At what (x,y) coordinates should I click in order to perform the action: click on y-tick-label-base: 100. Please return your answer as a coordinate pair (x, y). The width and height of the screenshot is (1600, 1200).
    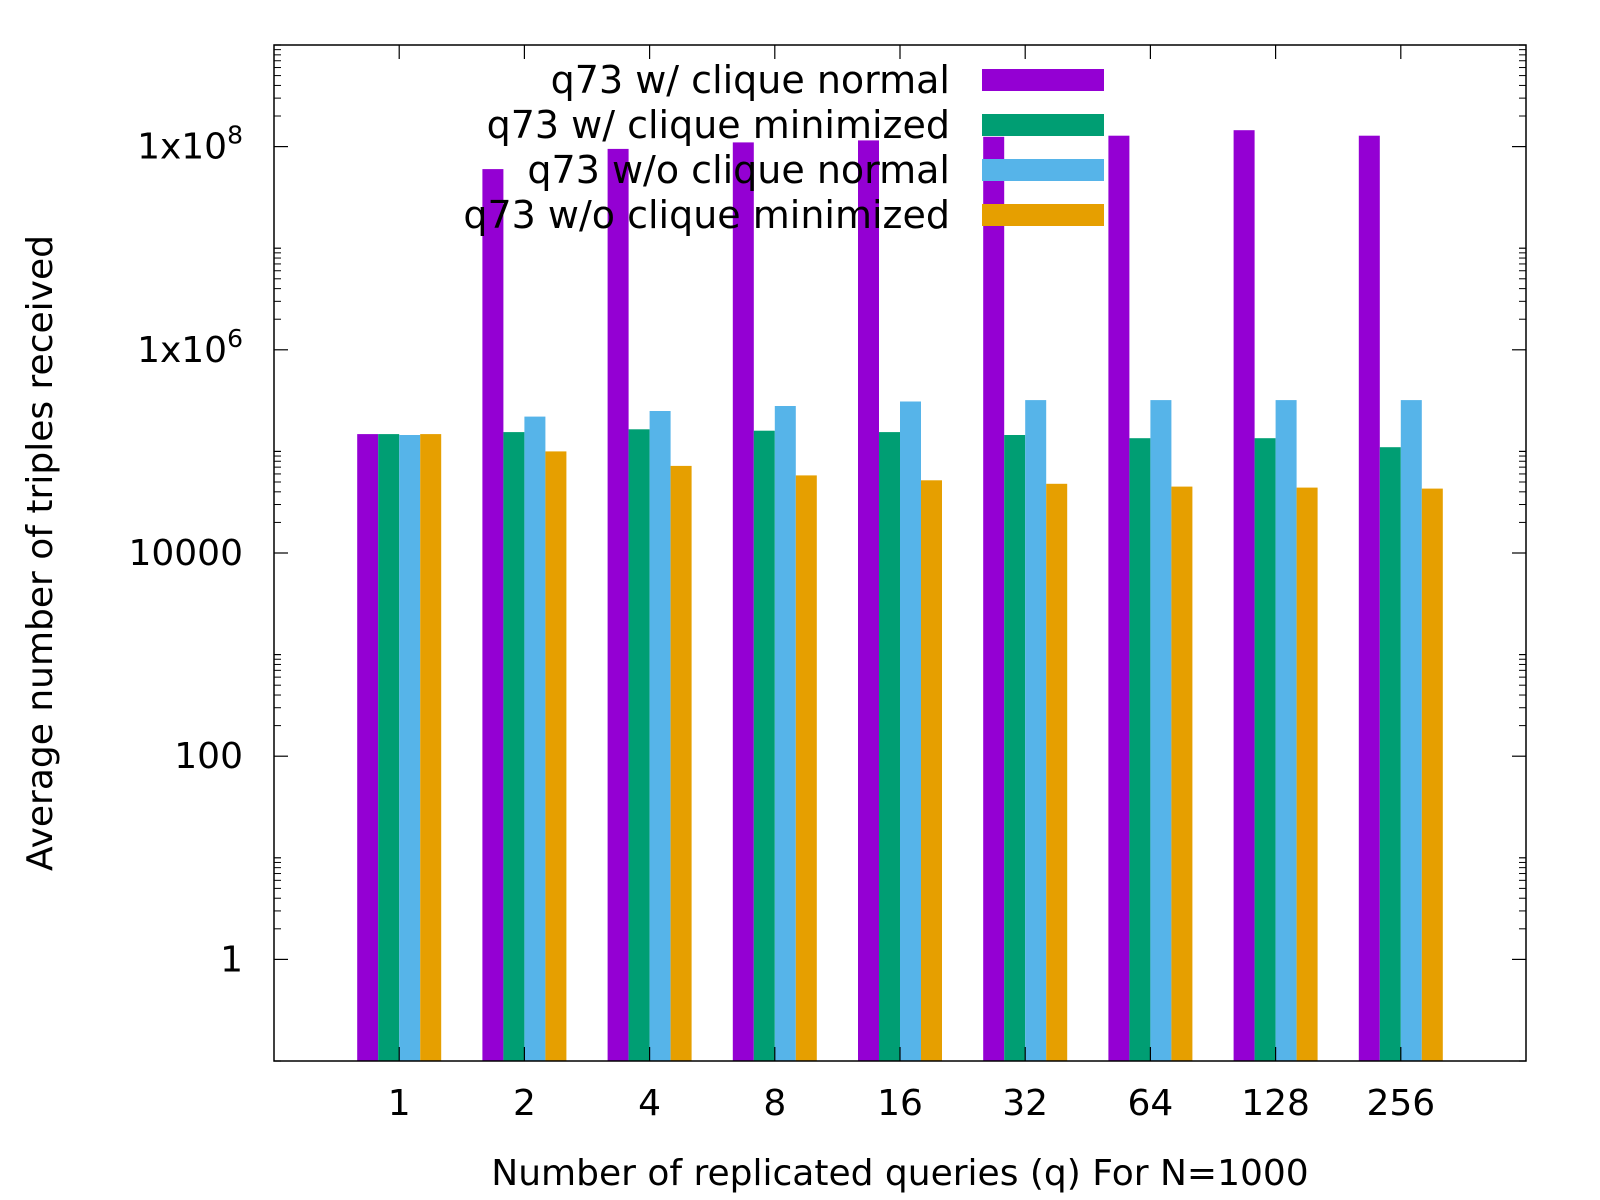
    Looking at the image, I should click on (208, 756).